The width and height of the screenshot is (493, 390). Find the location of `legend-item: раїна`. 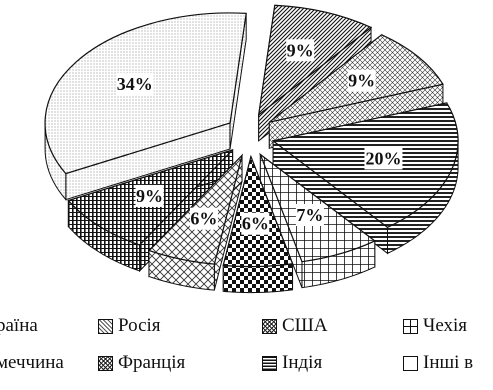

legend-item: раїна is located at coordinates (19, 326).